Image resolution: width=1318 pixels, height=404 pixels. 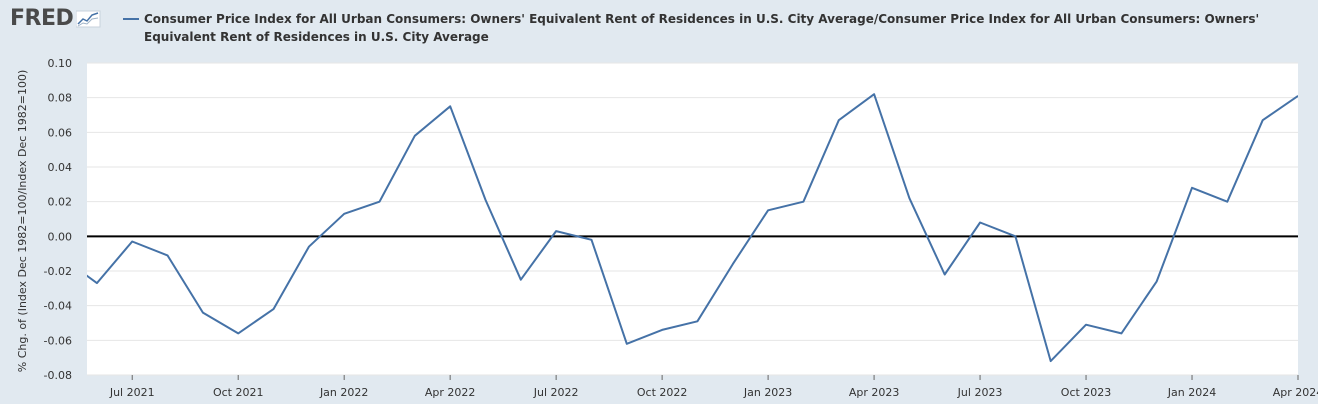 What do you see at coordinates (450, 392) in the screenshot?
I see `x-tick-label: Apr 2022` at bounding box center [450, 392].